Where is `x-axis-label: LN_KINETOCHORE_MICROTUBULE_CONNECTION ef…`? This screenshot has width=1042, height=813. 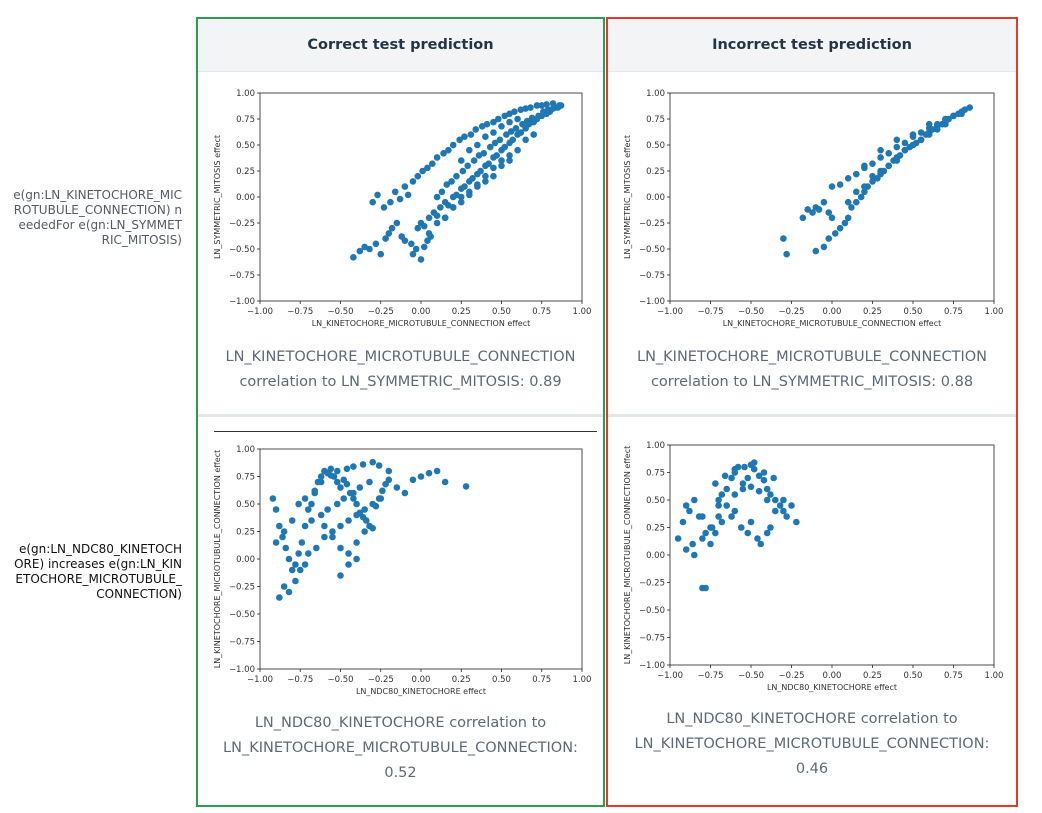
x-axis-label: LN_KINETOCHORE_MICROTUBULE_CONNECTION ef… is located at coordinates (832, 323).